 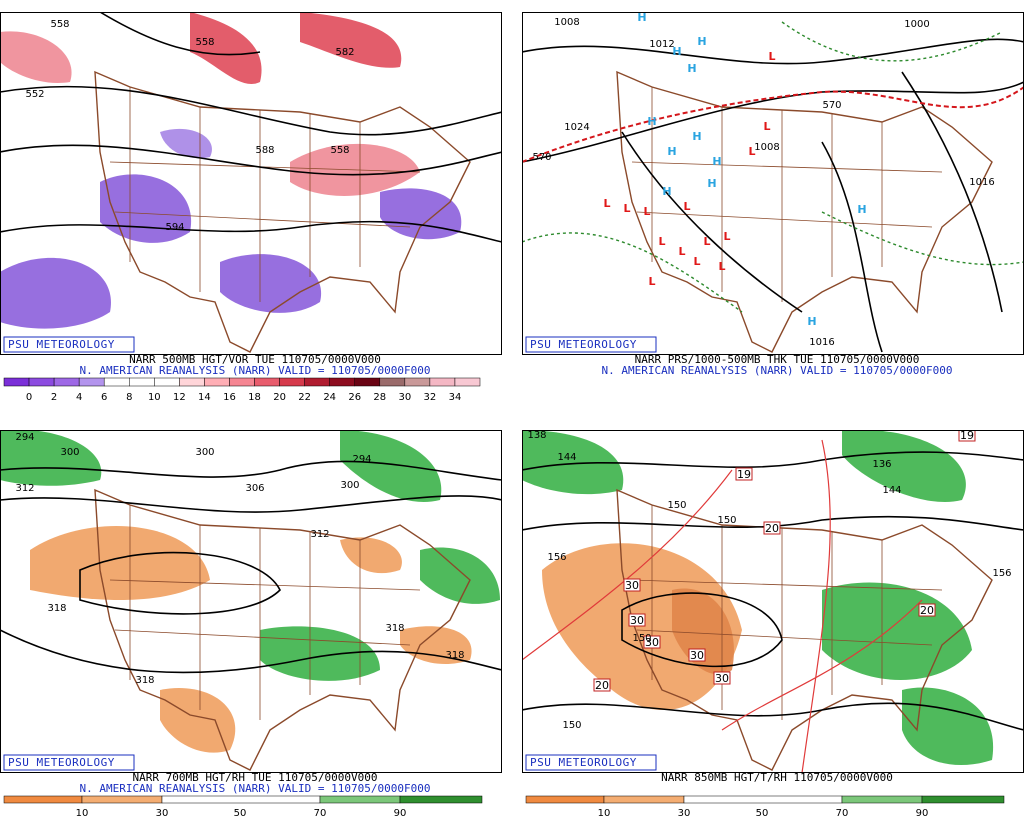 What do you see at coordinates (319, 534) in the screenshot?
I see `contour-label: 312` at bounding box center [319, 534].